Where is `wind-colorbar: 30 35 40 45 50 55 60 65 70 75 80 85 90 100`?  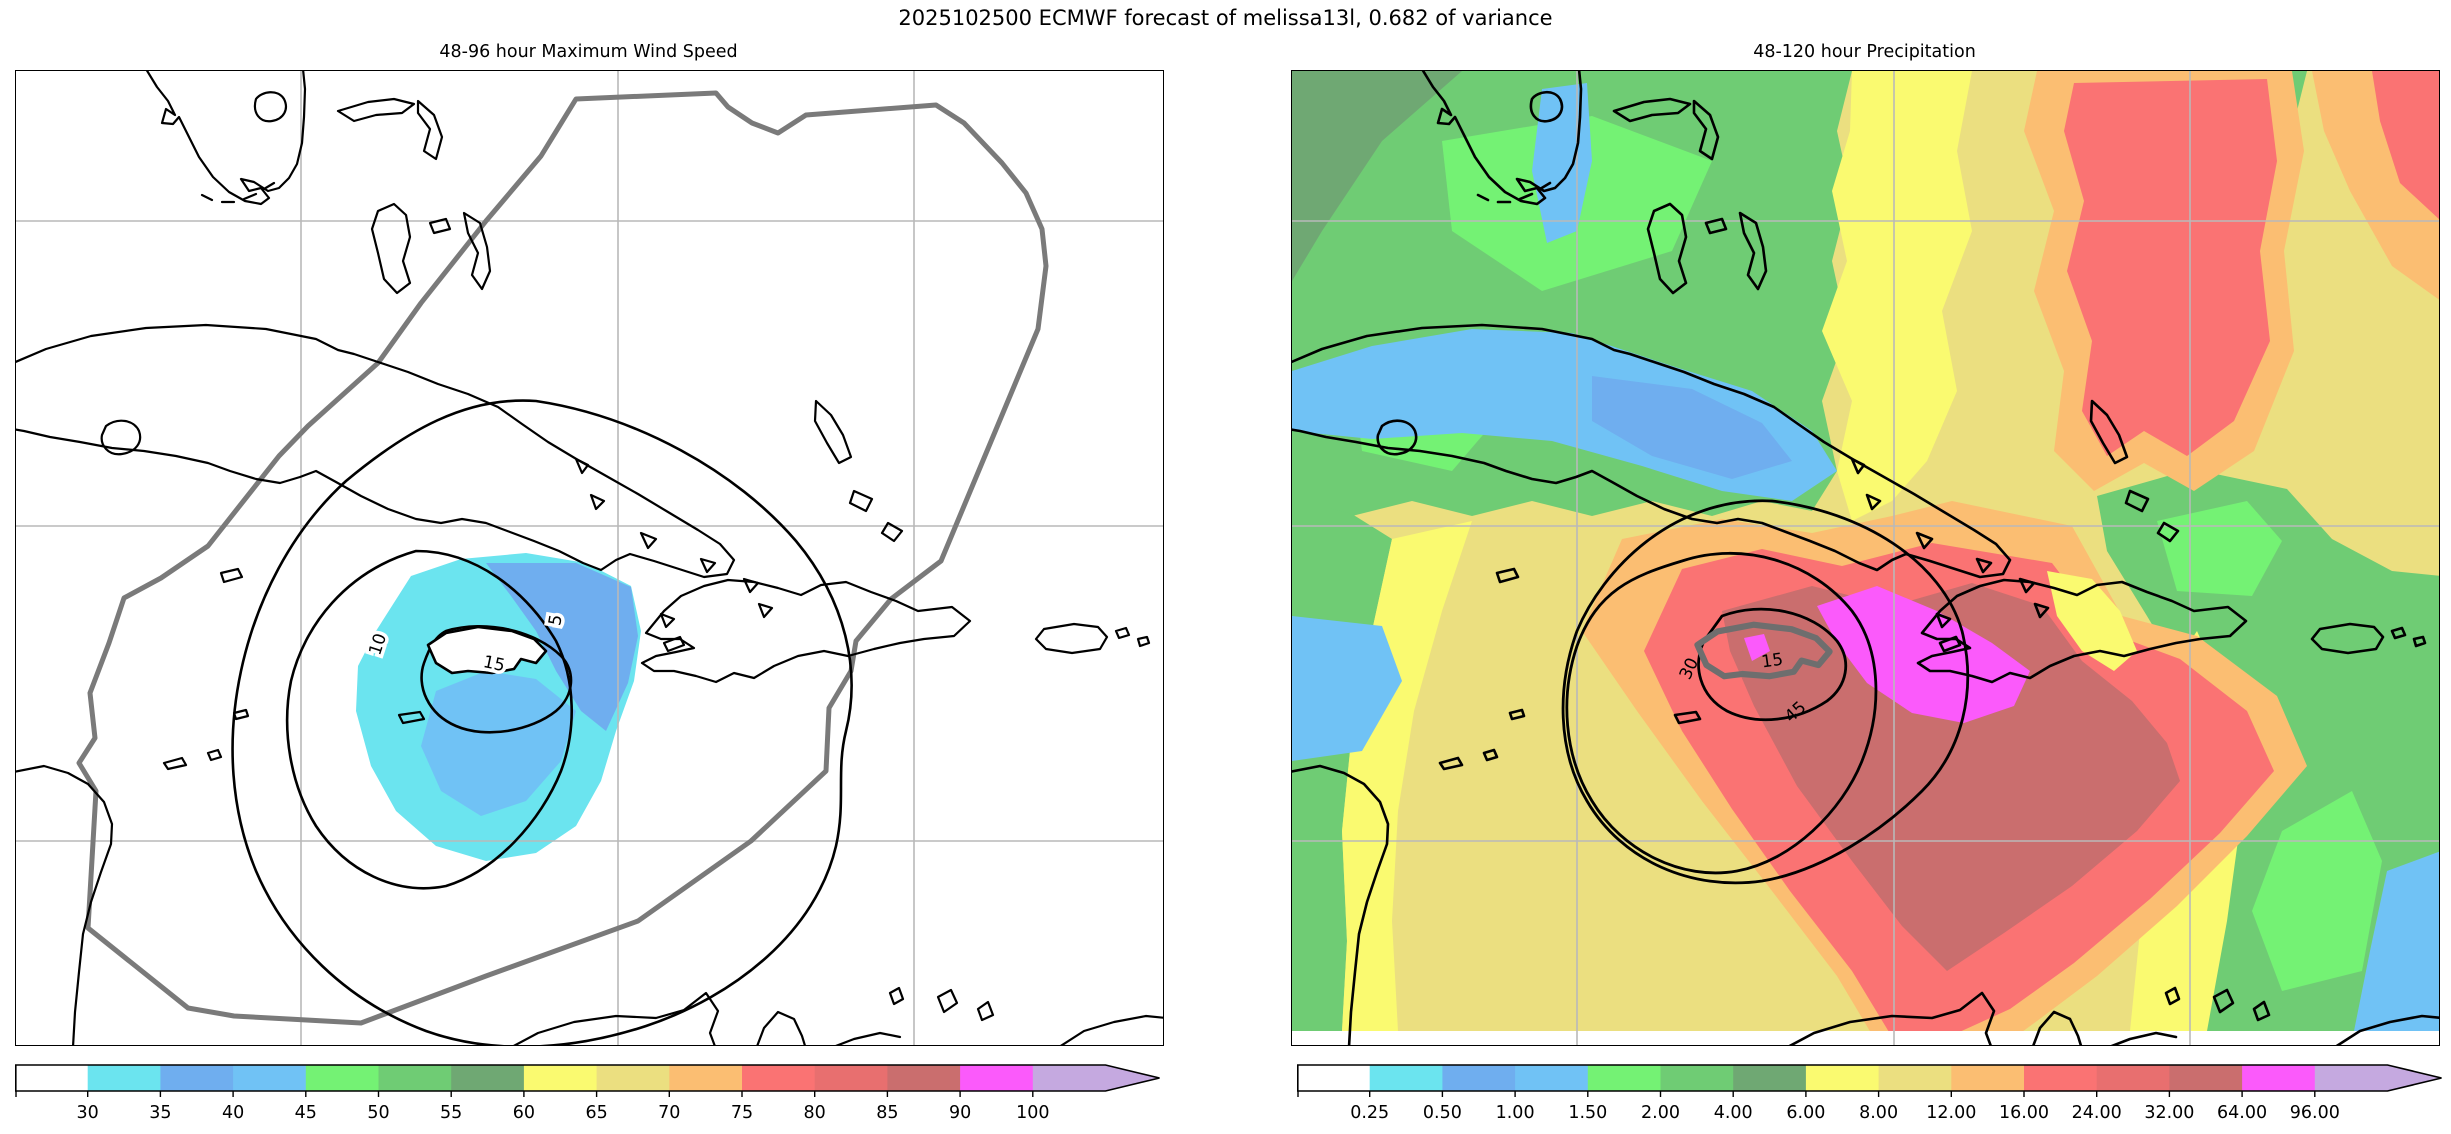 wind-colorbar: 30 35 40 45 50 55 60 65 70 75 80 85 90 100 is located at coordinates (600, 1097).